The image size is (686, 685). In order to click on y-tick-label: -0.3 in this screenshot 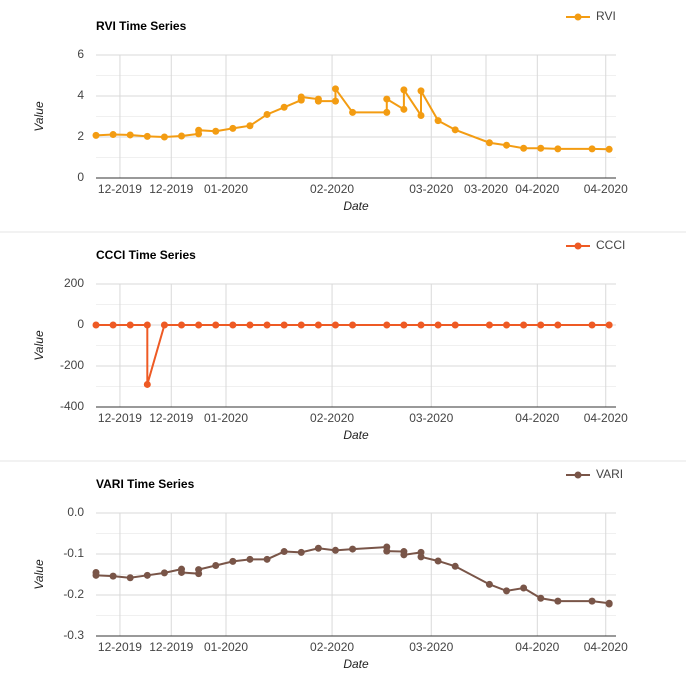, I will do `click(73, 635)`.